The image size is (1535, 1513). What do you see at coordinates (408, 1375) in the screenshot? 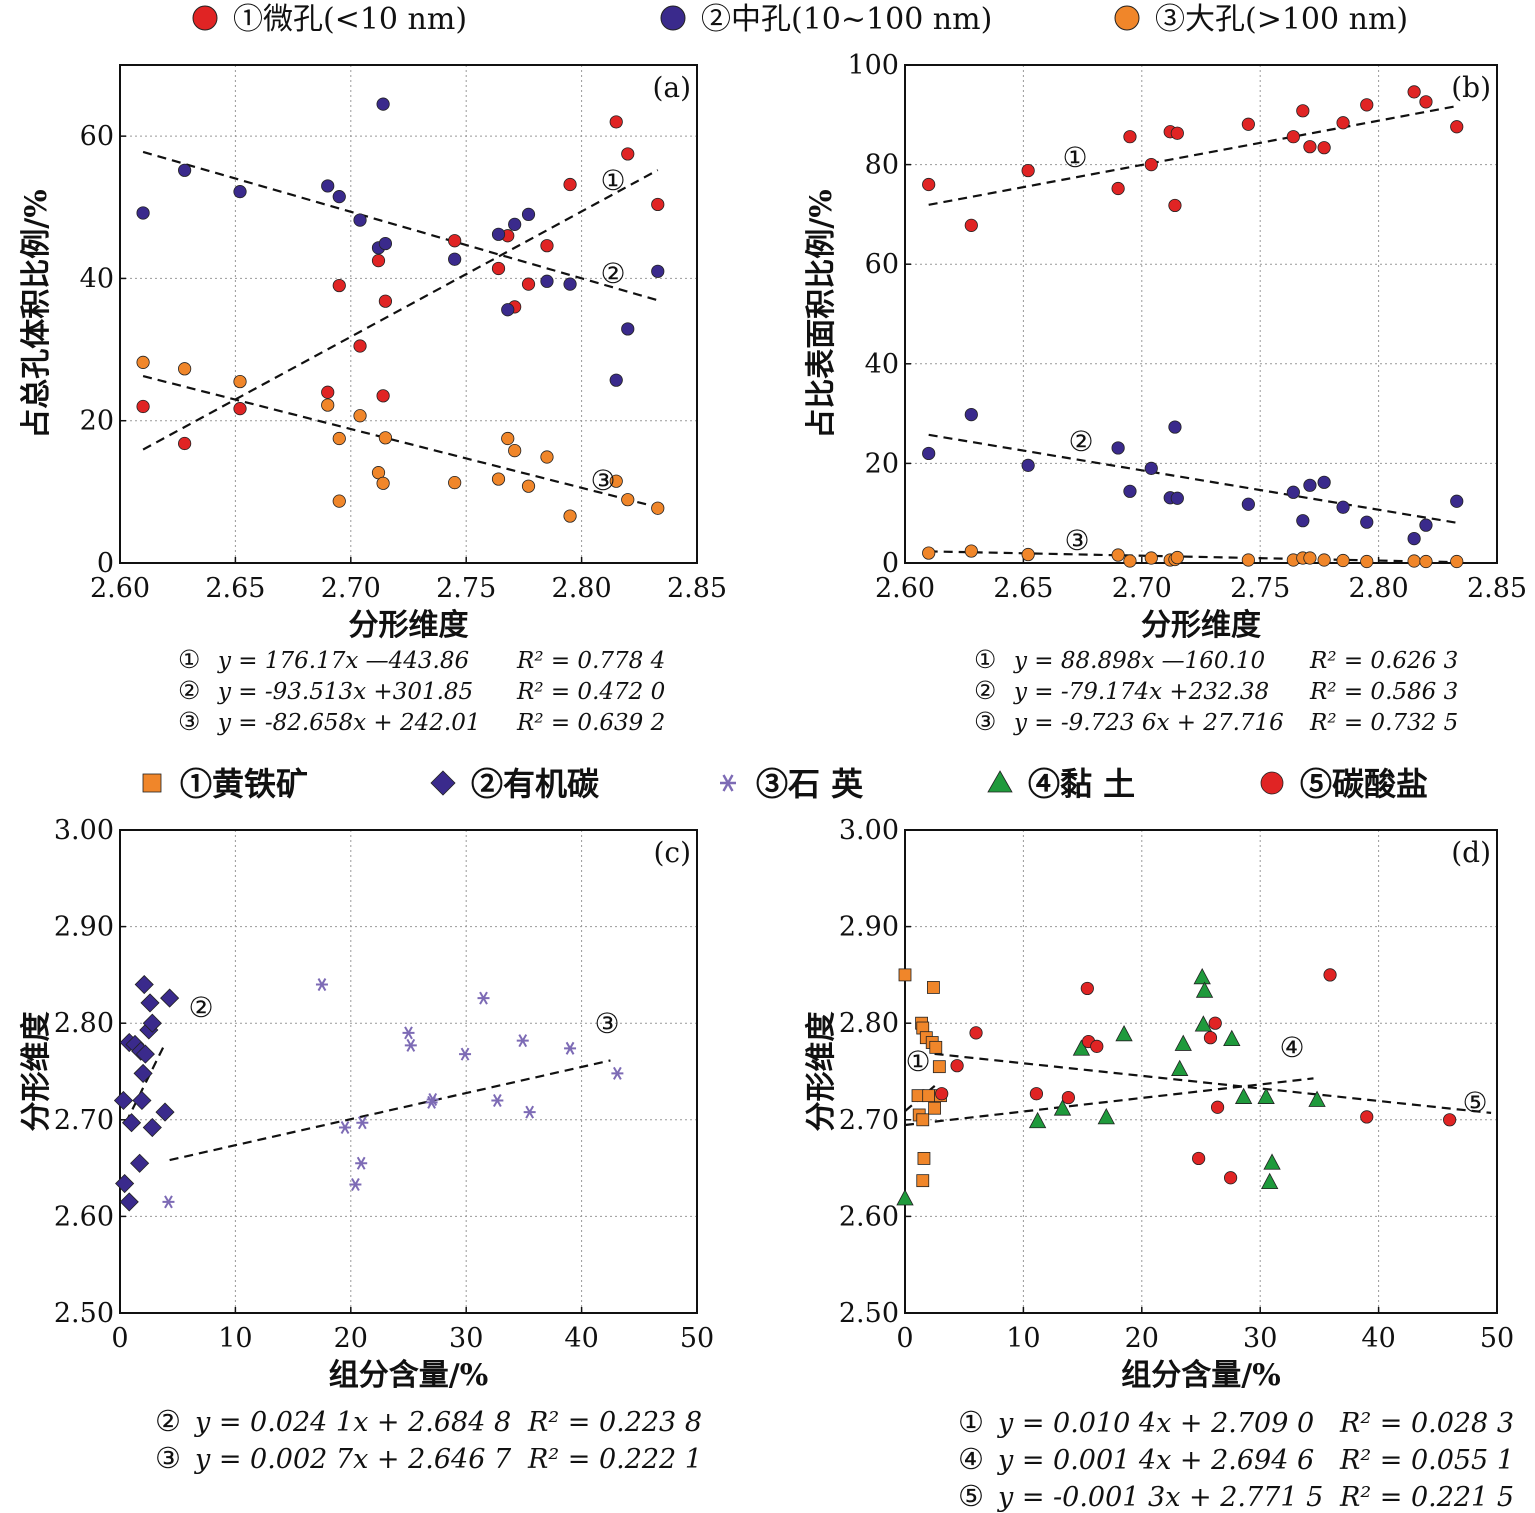
I see `x-axis-title: 组分含量/%` at bounding box center [408, 1375].